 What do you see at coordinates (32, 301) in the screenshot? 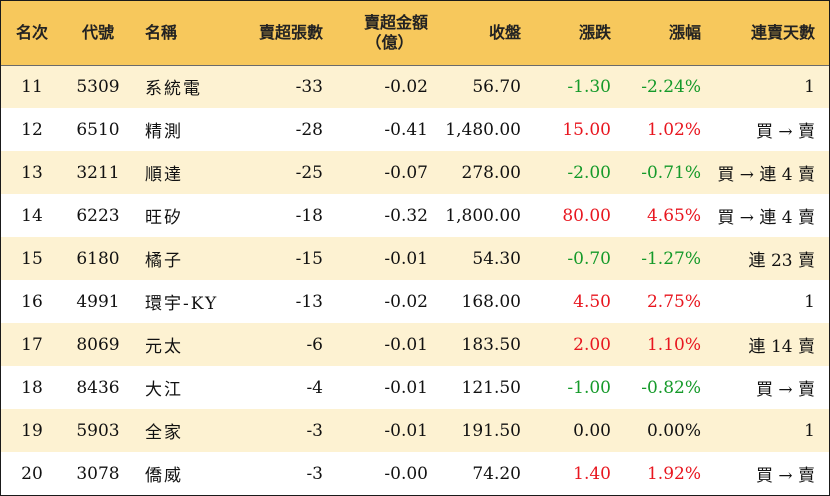
I see `rank-cell: 16` at bounding box center [32, 301].